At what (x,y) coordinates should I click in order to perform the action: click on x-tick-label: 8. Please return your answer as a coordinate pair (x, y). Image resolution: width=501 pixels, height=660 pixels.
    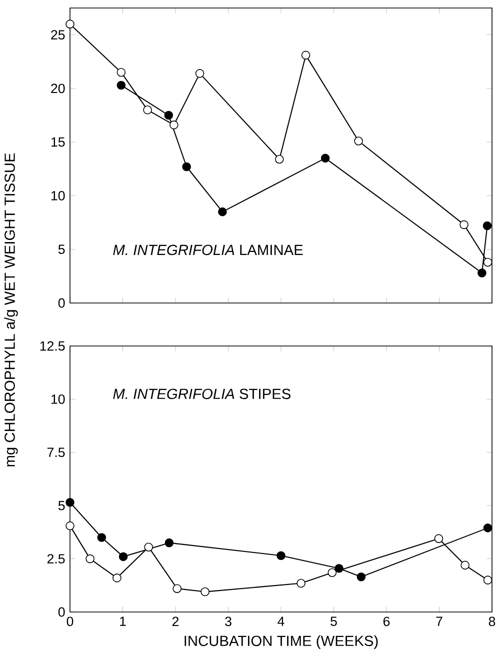
    Looking at the image, I should click on (492, 621).